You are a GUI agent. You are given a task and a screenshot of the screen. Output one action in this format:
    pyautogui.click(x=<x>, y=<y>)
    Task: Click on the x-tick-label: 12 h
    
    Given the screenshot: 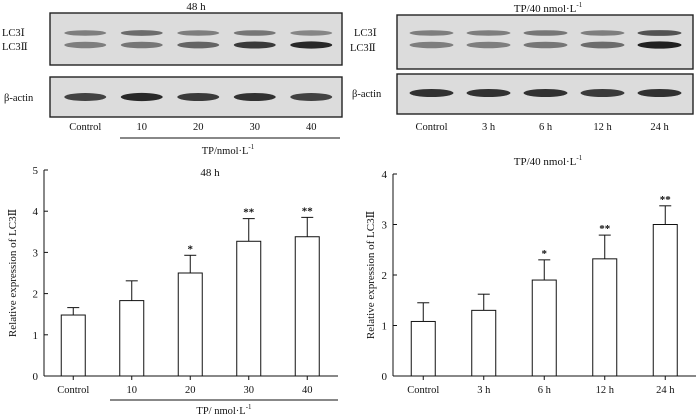 What is the action you would take?
    pyautogui.click(x=605, y=390)
    